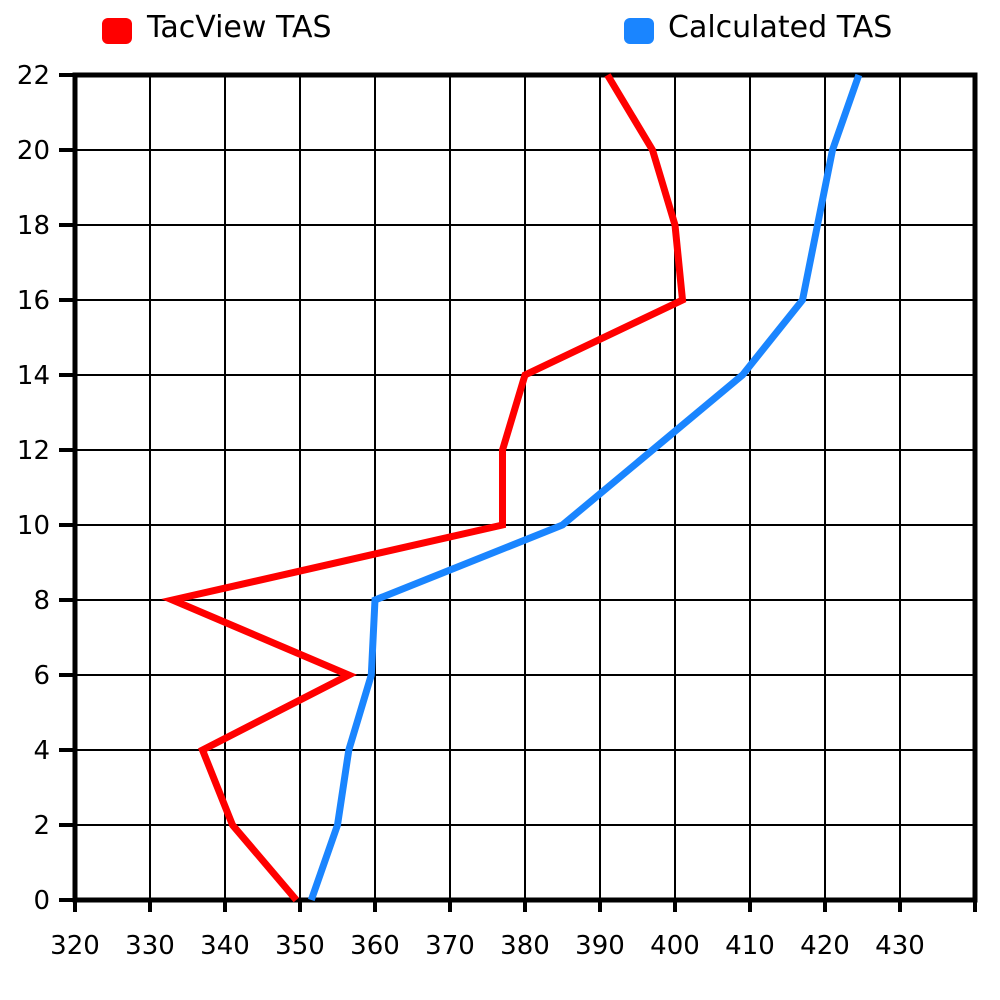 Image resolution: width=1000 pixels, height=1000 pixels. I want to click on x-tick-label: 370, so click(450, 946).